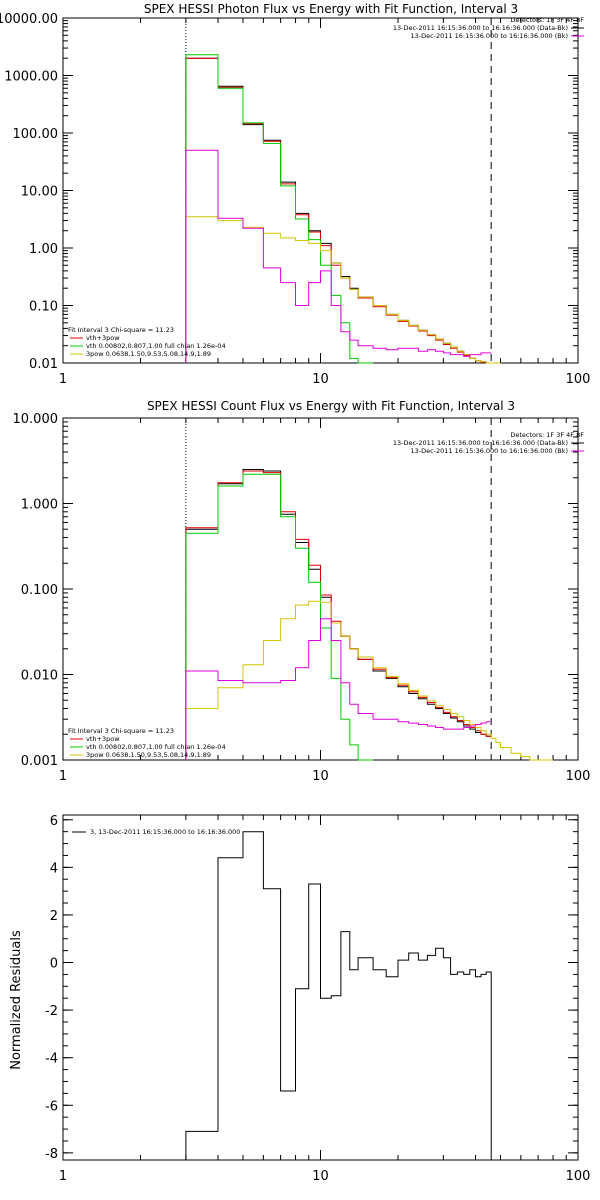 The width and height of the screenshot is (600, 1200). I want to click on photon-series-4-line, so click(338, 256).